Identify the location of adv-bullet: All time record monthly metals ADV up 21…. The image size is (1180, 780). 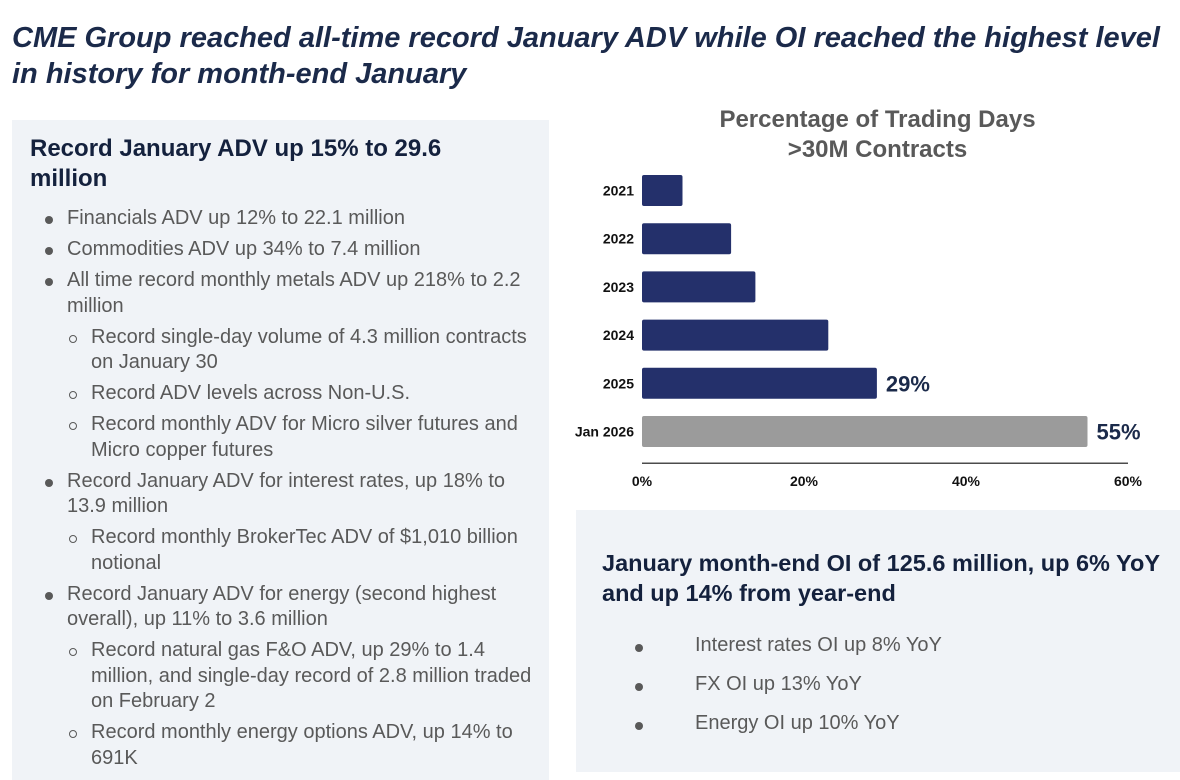
(280, 293).